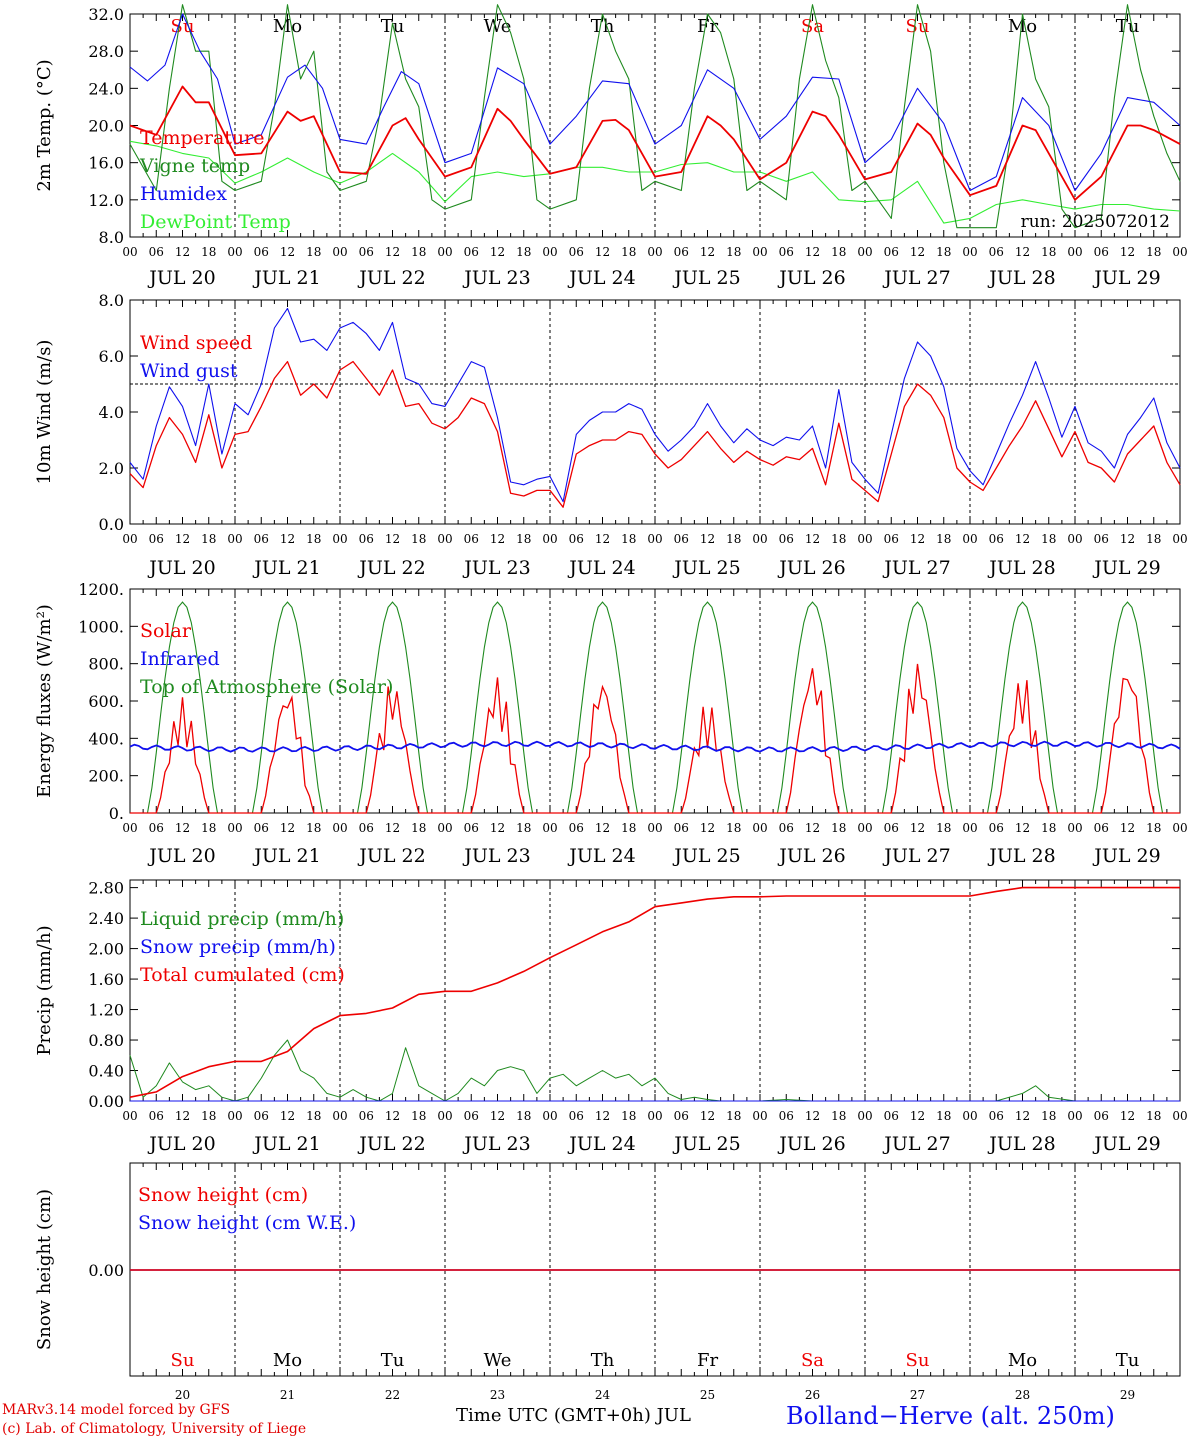 This screenshot has height=1440, width=1194. What do you see at coordinates (181, 568) in the screenshot?
I see `day-label: JUL 20` at bounding box center [181, 568].